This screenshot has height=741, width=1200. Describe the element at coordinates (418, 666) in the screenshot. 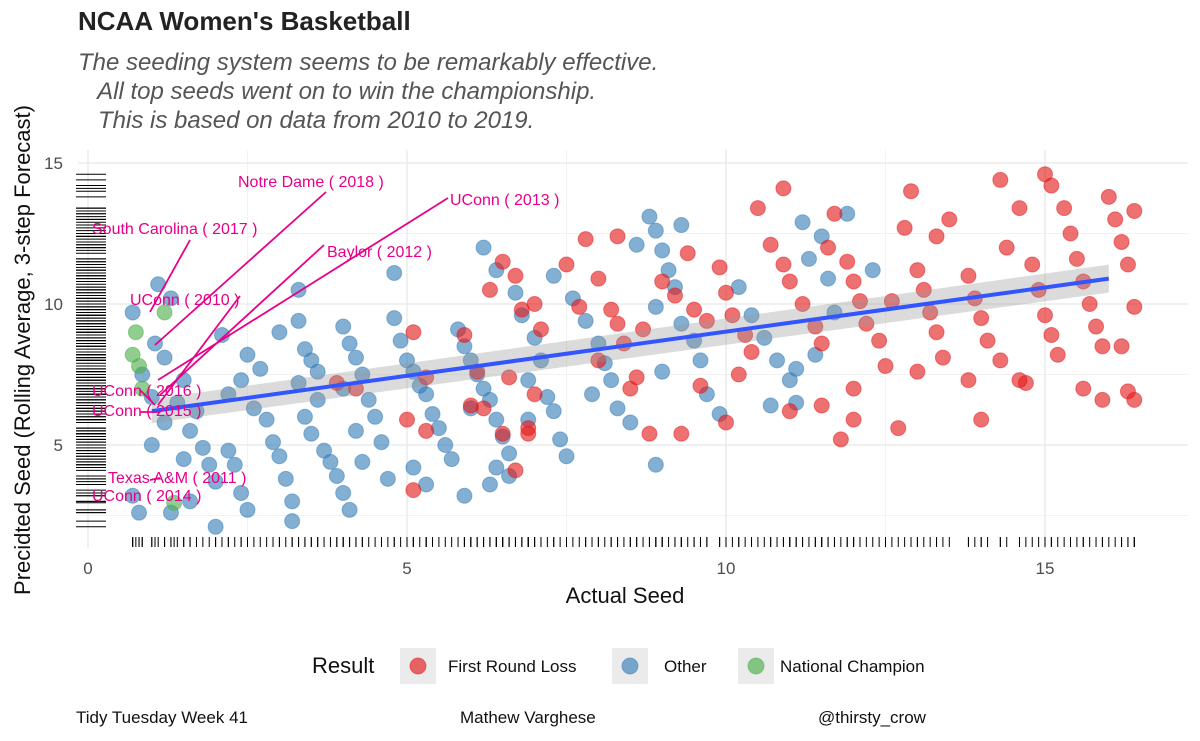

I see `legend-key-first-round-loss` at that location.